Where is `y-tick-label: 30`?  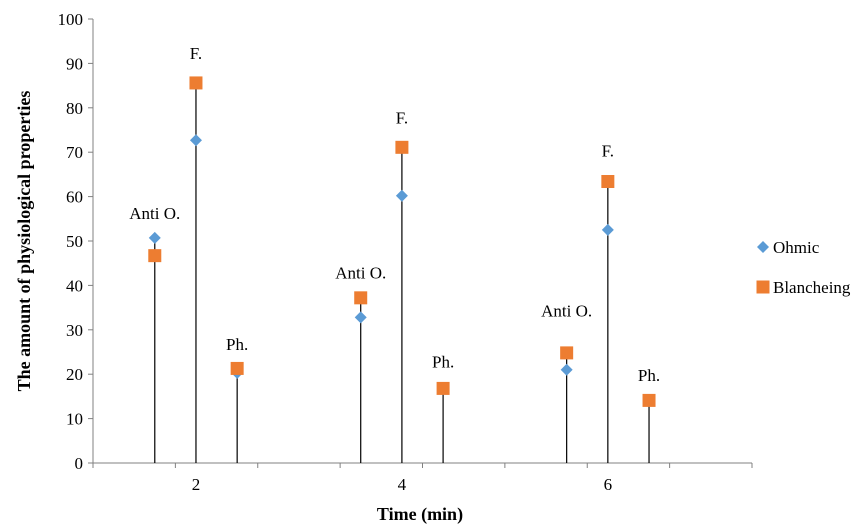 y-tick-label: 30 is located at coordinates (74, 330).